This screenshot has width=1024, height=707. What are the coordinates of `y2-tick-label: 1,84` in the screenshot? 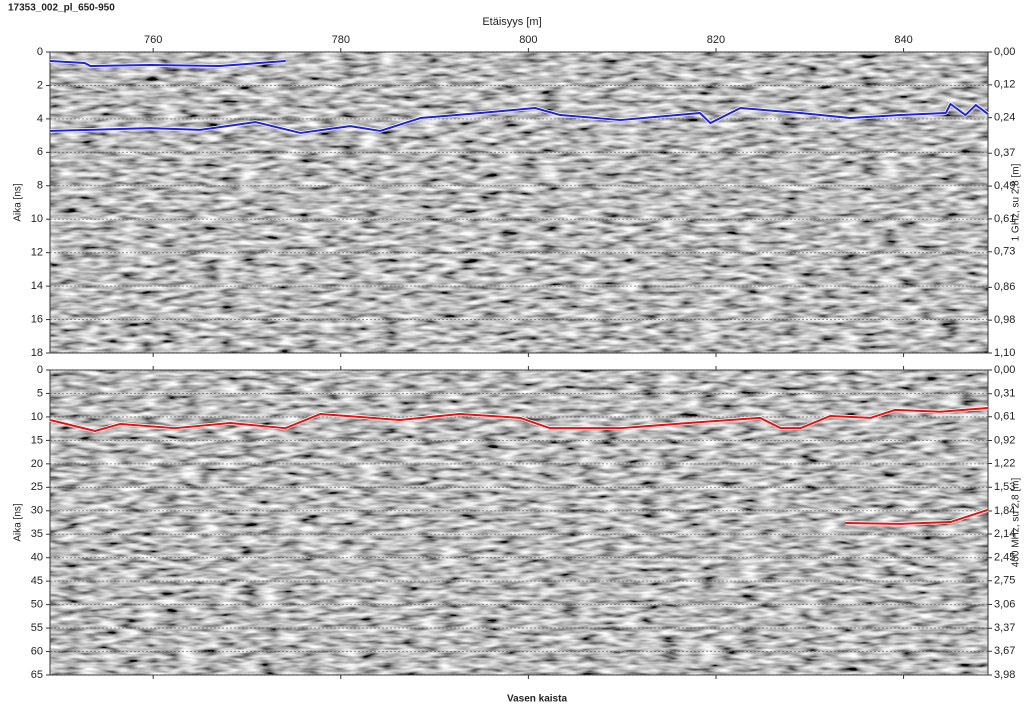 It's located at (1004, 511).